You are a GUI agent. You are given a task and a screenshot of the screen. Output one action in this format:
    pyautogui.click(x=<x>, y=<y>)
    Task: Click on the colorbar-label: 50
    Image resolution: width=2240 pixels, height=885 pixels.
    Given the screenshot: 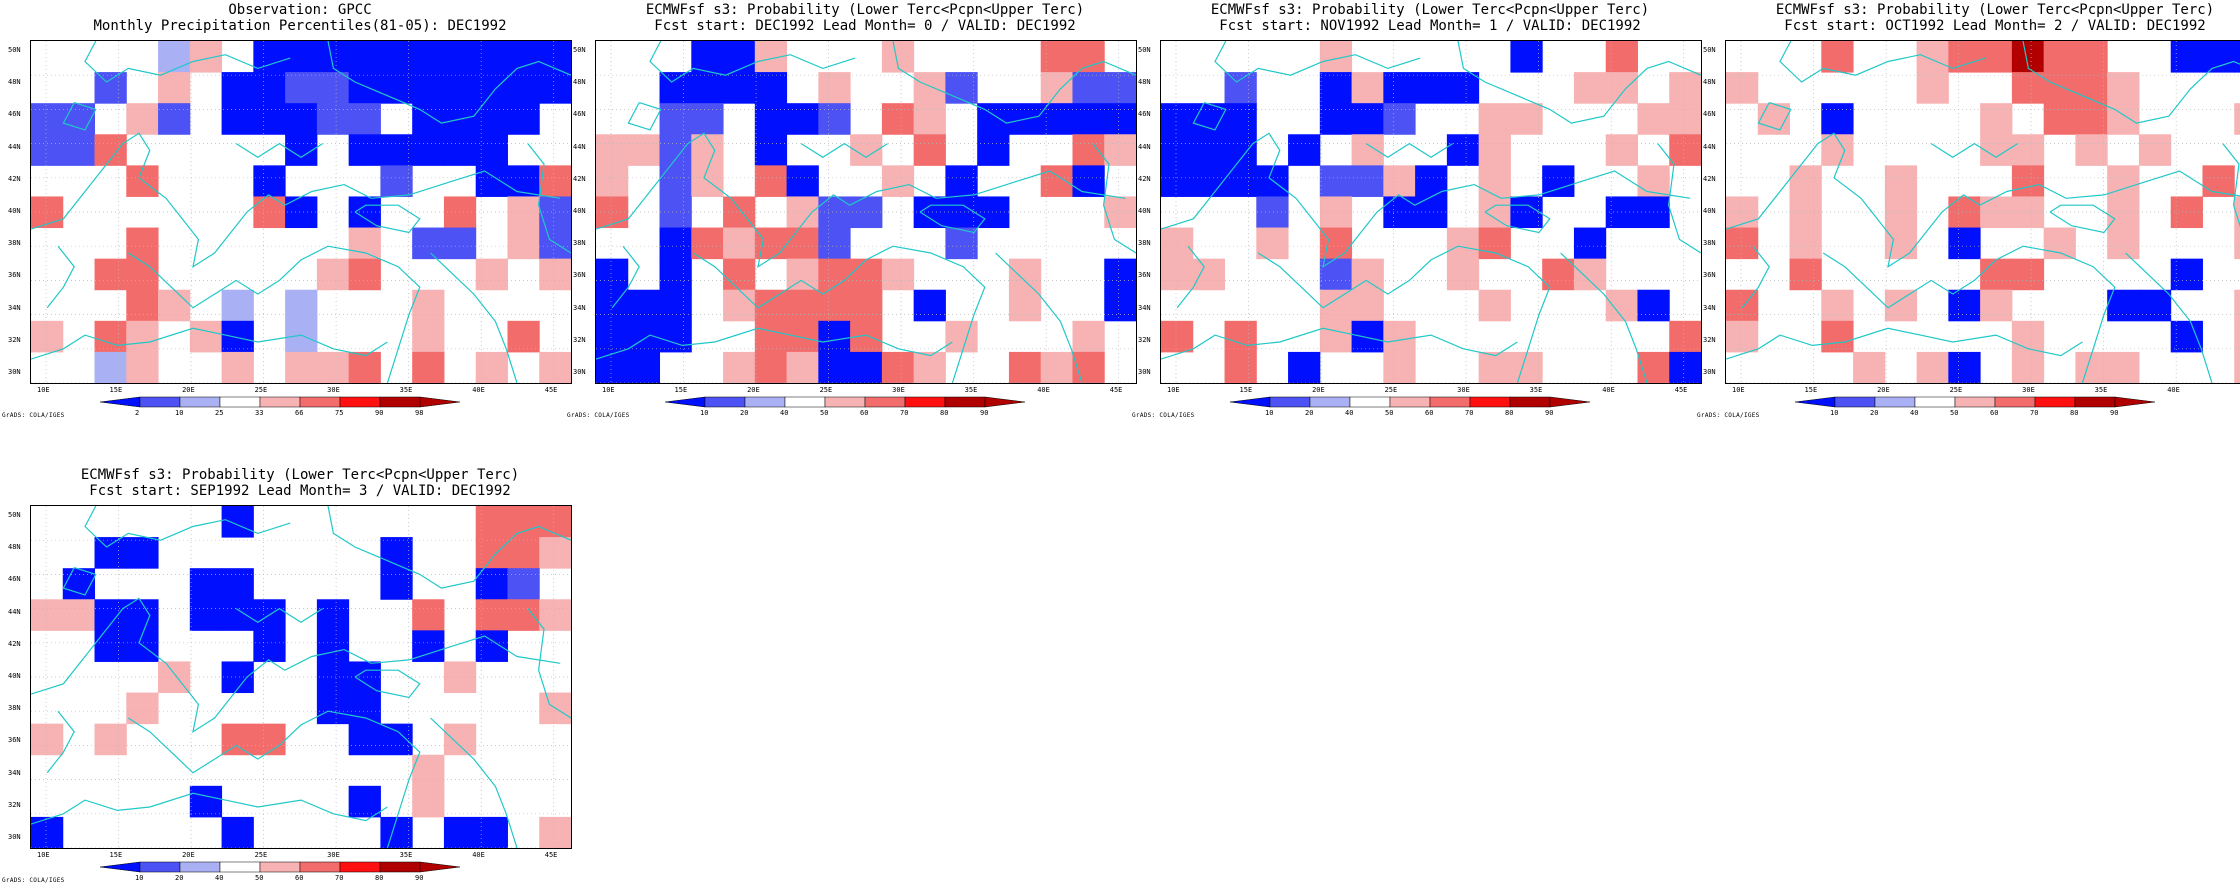 What is the action you would take?
    pyautogui.click(x=1954, y=413)
    